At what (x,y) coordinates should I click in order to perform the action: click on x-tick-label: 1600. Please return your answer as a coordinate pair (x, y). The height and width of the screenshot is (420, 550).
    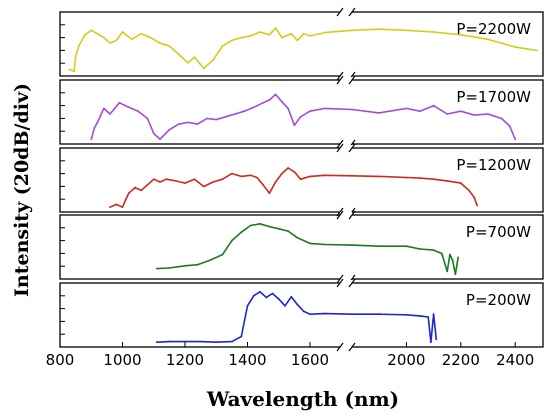
    Looking at the image, I should click on (310, 360).